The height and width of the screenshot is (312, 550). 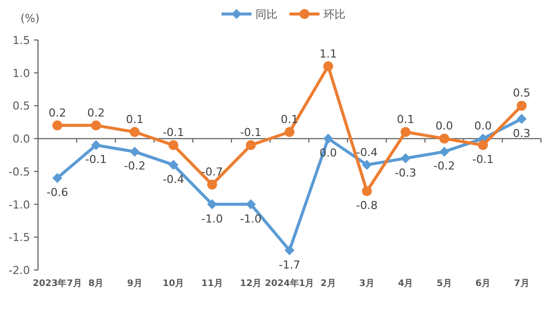 I want to click on y-tick-label: -1.5, so click(x=19, y=237).